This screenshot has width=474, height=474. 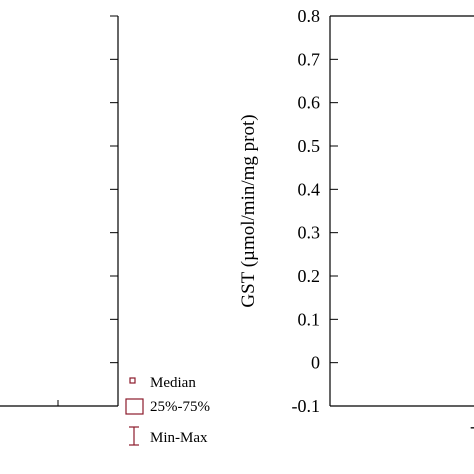 What do you see at coordinates (309, 319) in the screenshot?
I see `y-tick-label: 0.1` at bounding box center [309, 319].